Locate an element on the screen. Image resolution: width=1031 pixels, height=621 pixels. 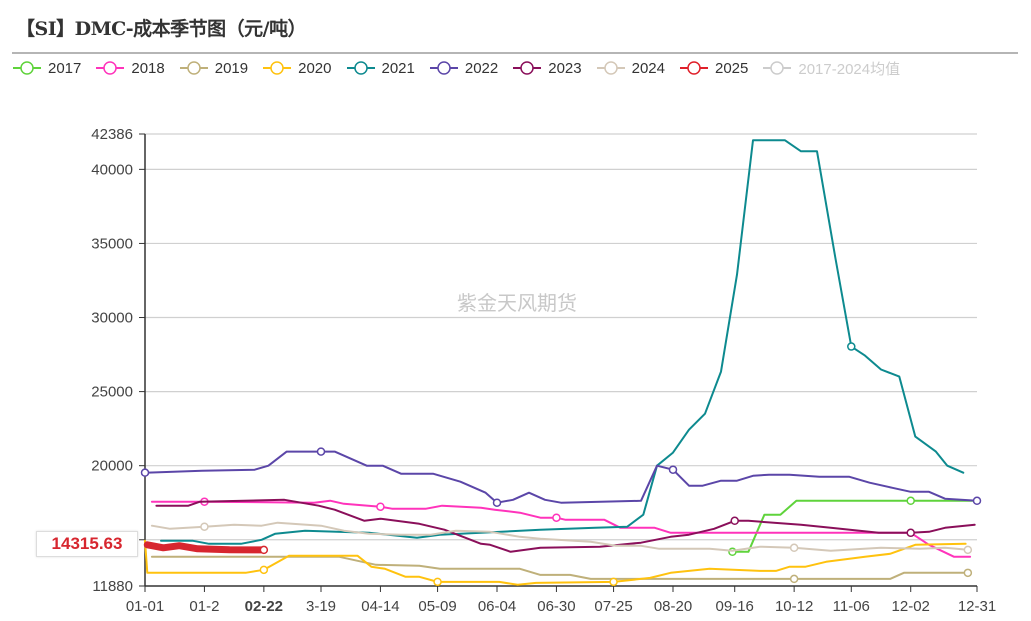
legend-item-2019: 2019 is located at coordinates (213, 68).